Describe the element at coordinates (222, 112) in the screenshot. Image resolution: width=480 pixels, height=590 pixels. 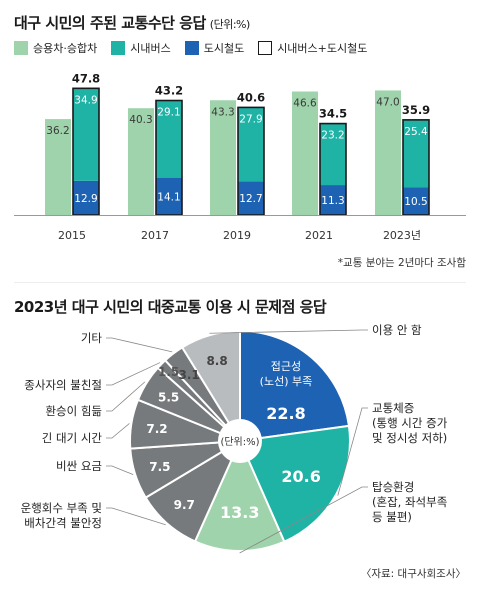
I see `bar-label-car: 43.3` at that location.